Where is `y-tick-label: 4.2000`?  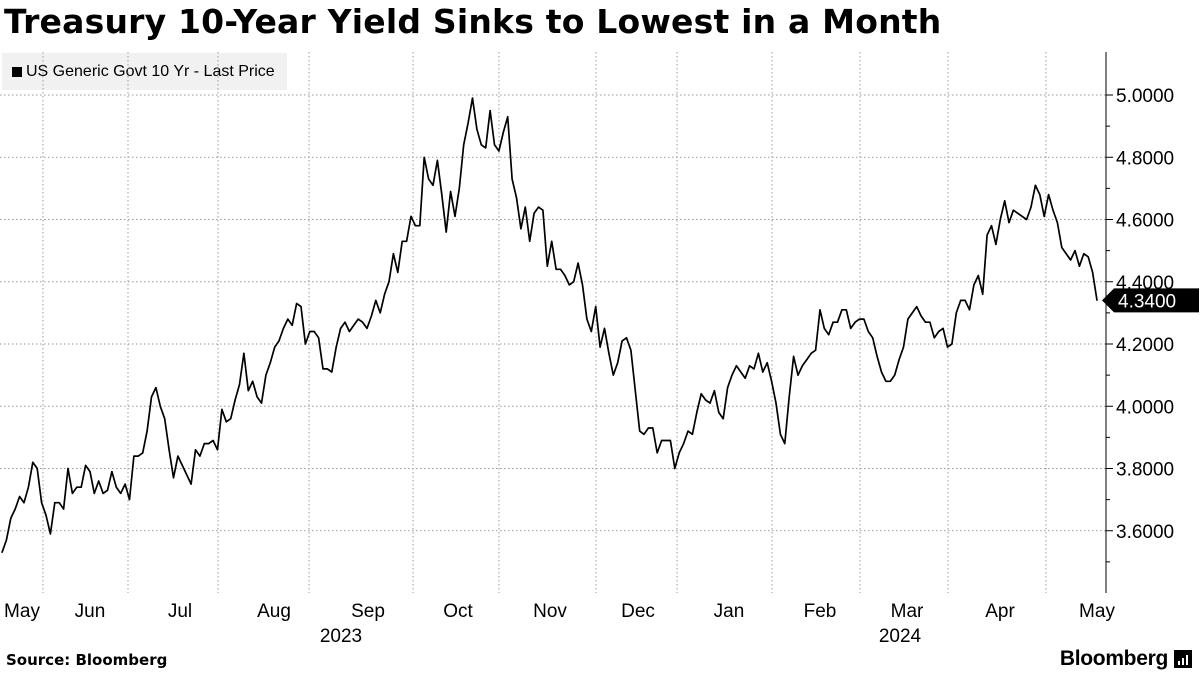
y-tick-label: 4.2000 is located at coordinates (1145, 345).